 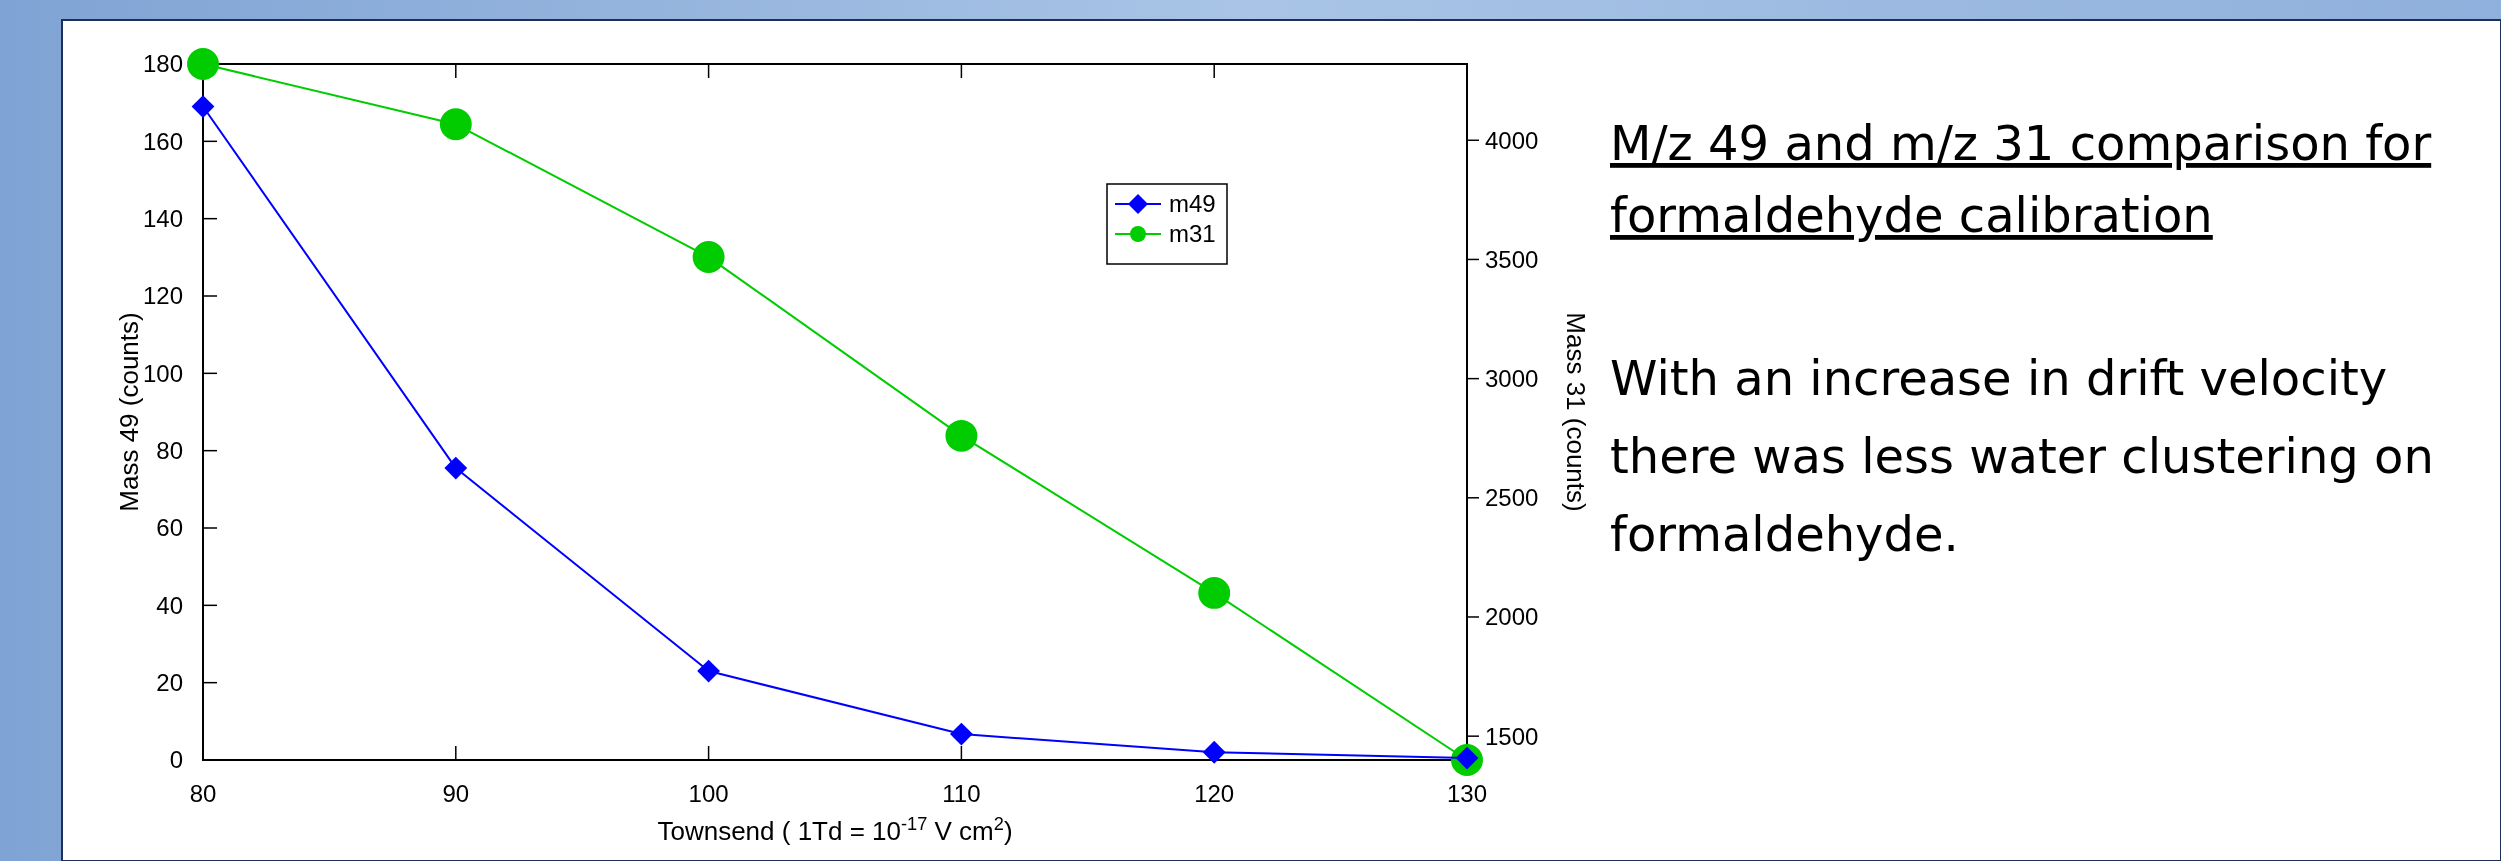 What do you see at coordinates (1192, 204) in the screenshot?
I see `legend-label: m49` at bounding box center [1192, 204].